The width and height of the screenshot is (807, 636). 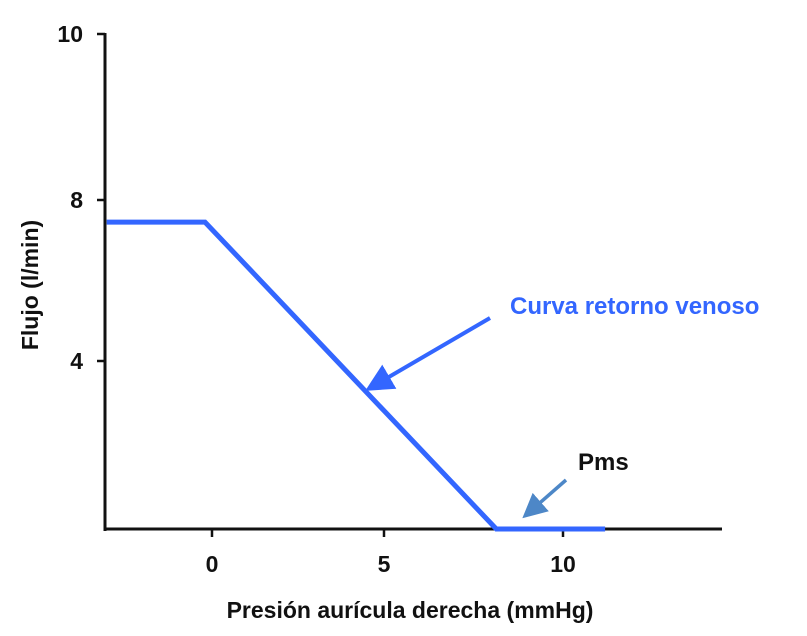 I want to click on y-tick-label-8: 8, so click(x=76, y=200).